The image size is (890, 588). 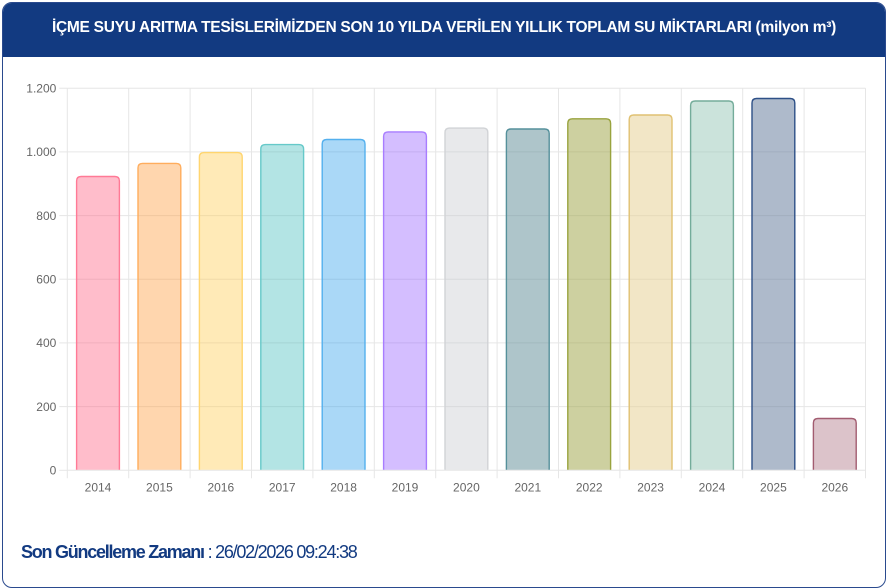 I want to click on svg-text: 2014, so click(x=98, y=488).